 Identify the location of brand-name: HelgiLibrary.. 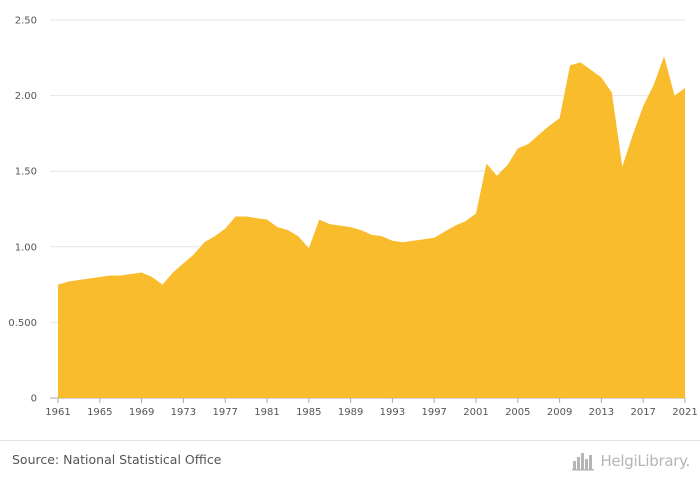
(645, 461).